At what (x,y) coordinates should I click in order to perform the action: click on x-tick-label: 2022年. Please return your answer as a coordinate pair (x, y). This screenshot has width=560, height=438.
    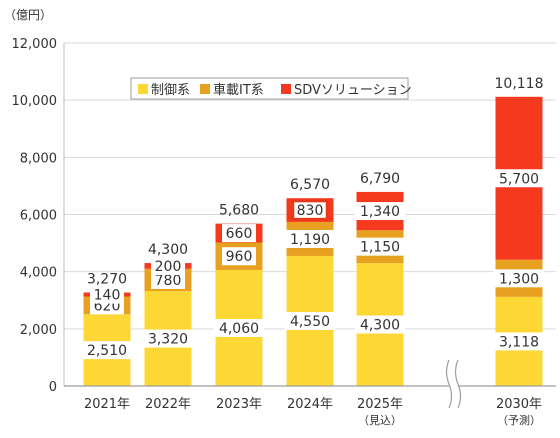
    Looking at the image, I should click on (168, 404).